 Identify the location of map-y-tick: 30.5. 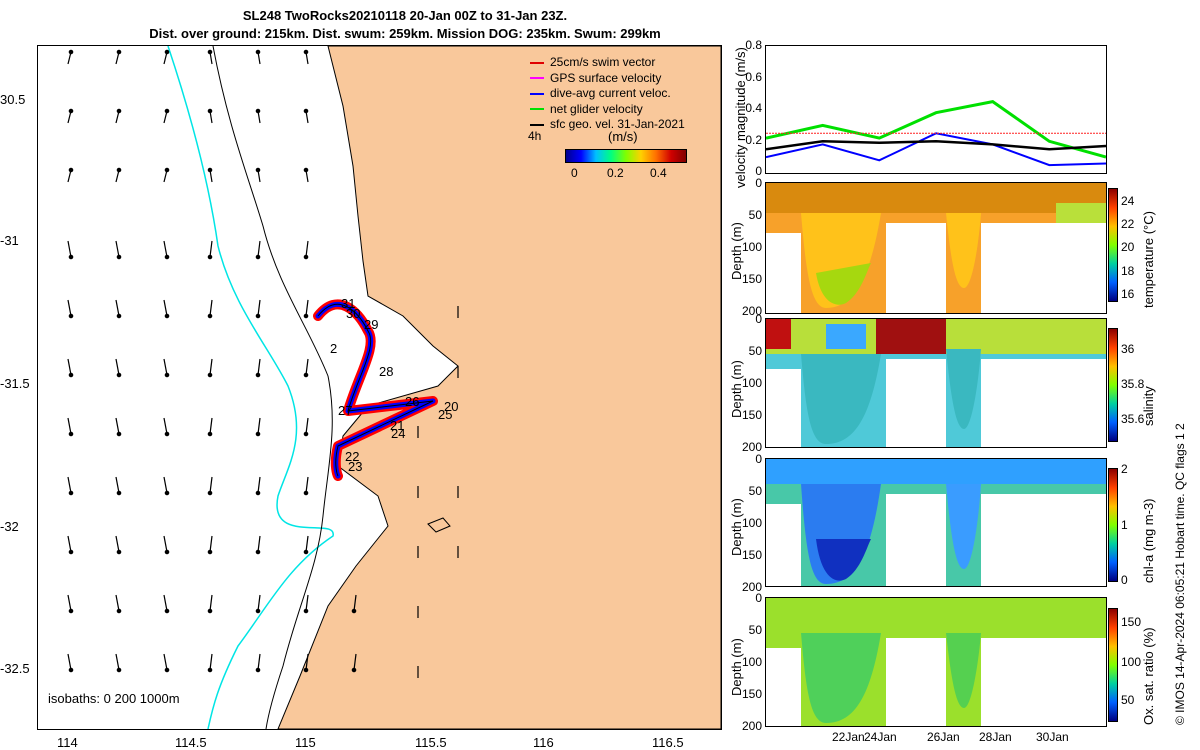
(13, 99).